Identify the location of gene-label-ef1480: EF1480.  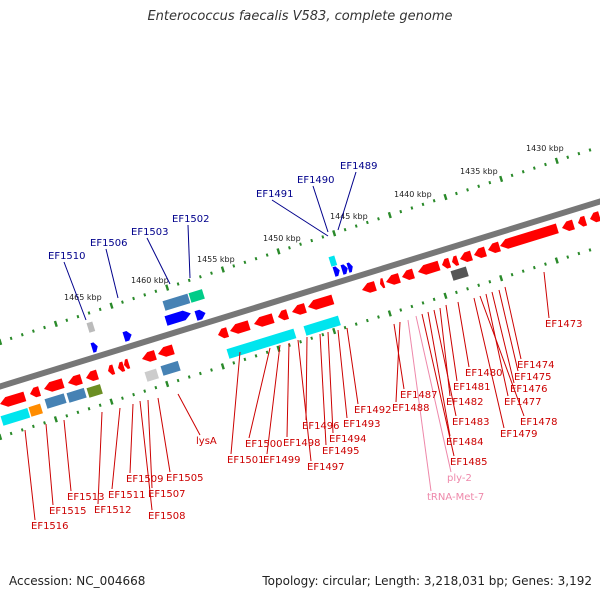
(484, 373).